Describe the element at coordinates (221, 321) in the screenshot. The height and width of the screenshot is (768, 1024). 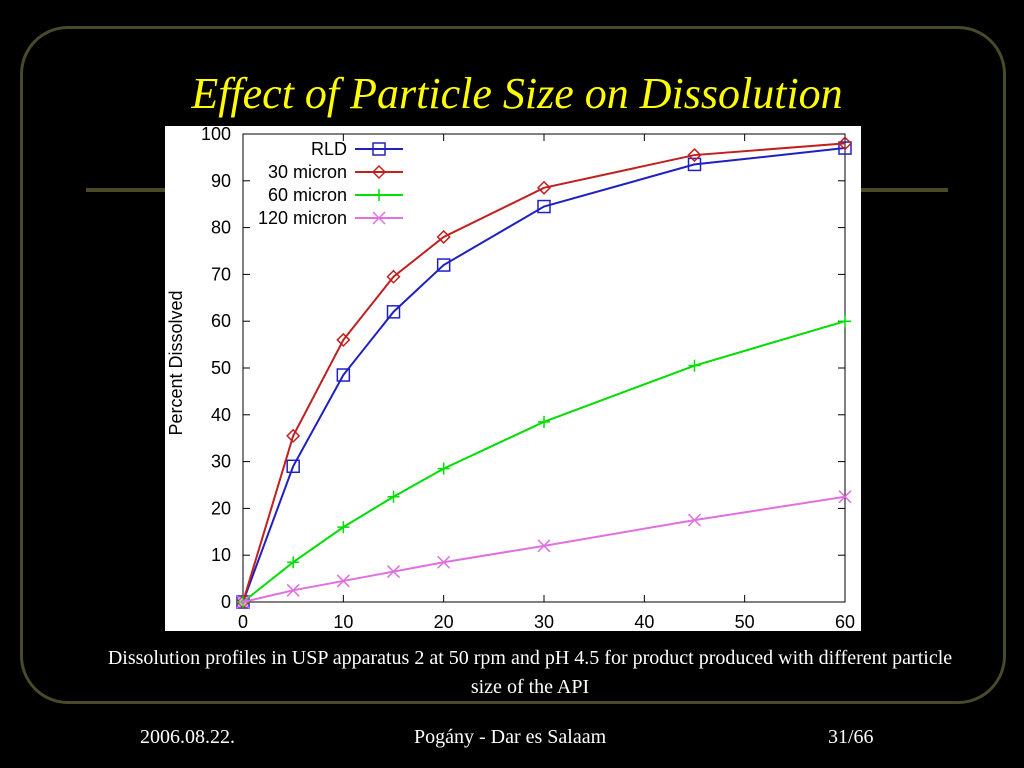
I see `y-tick-label: 60` at that location.